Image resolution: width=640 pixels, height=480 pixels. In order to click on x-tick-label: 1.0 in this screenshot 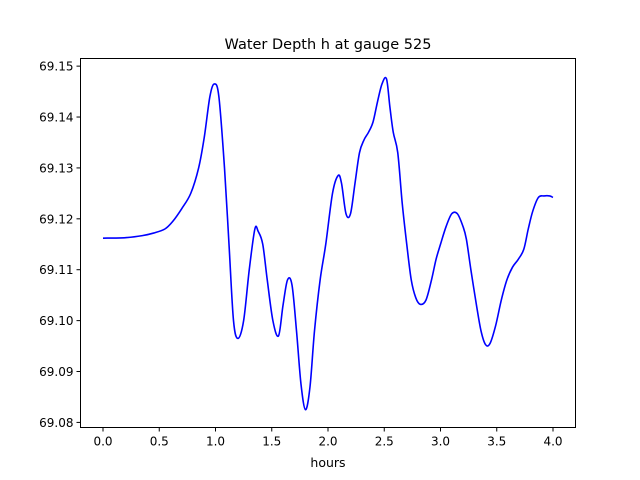, I will do `click(215, 442)`.